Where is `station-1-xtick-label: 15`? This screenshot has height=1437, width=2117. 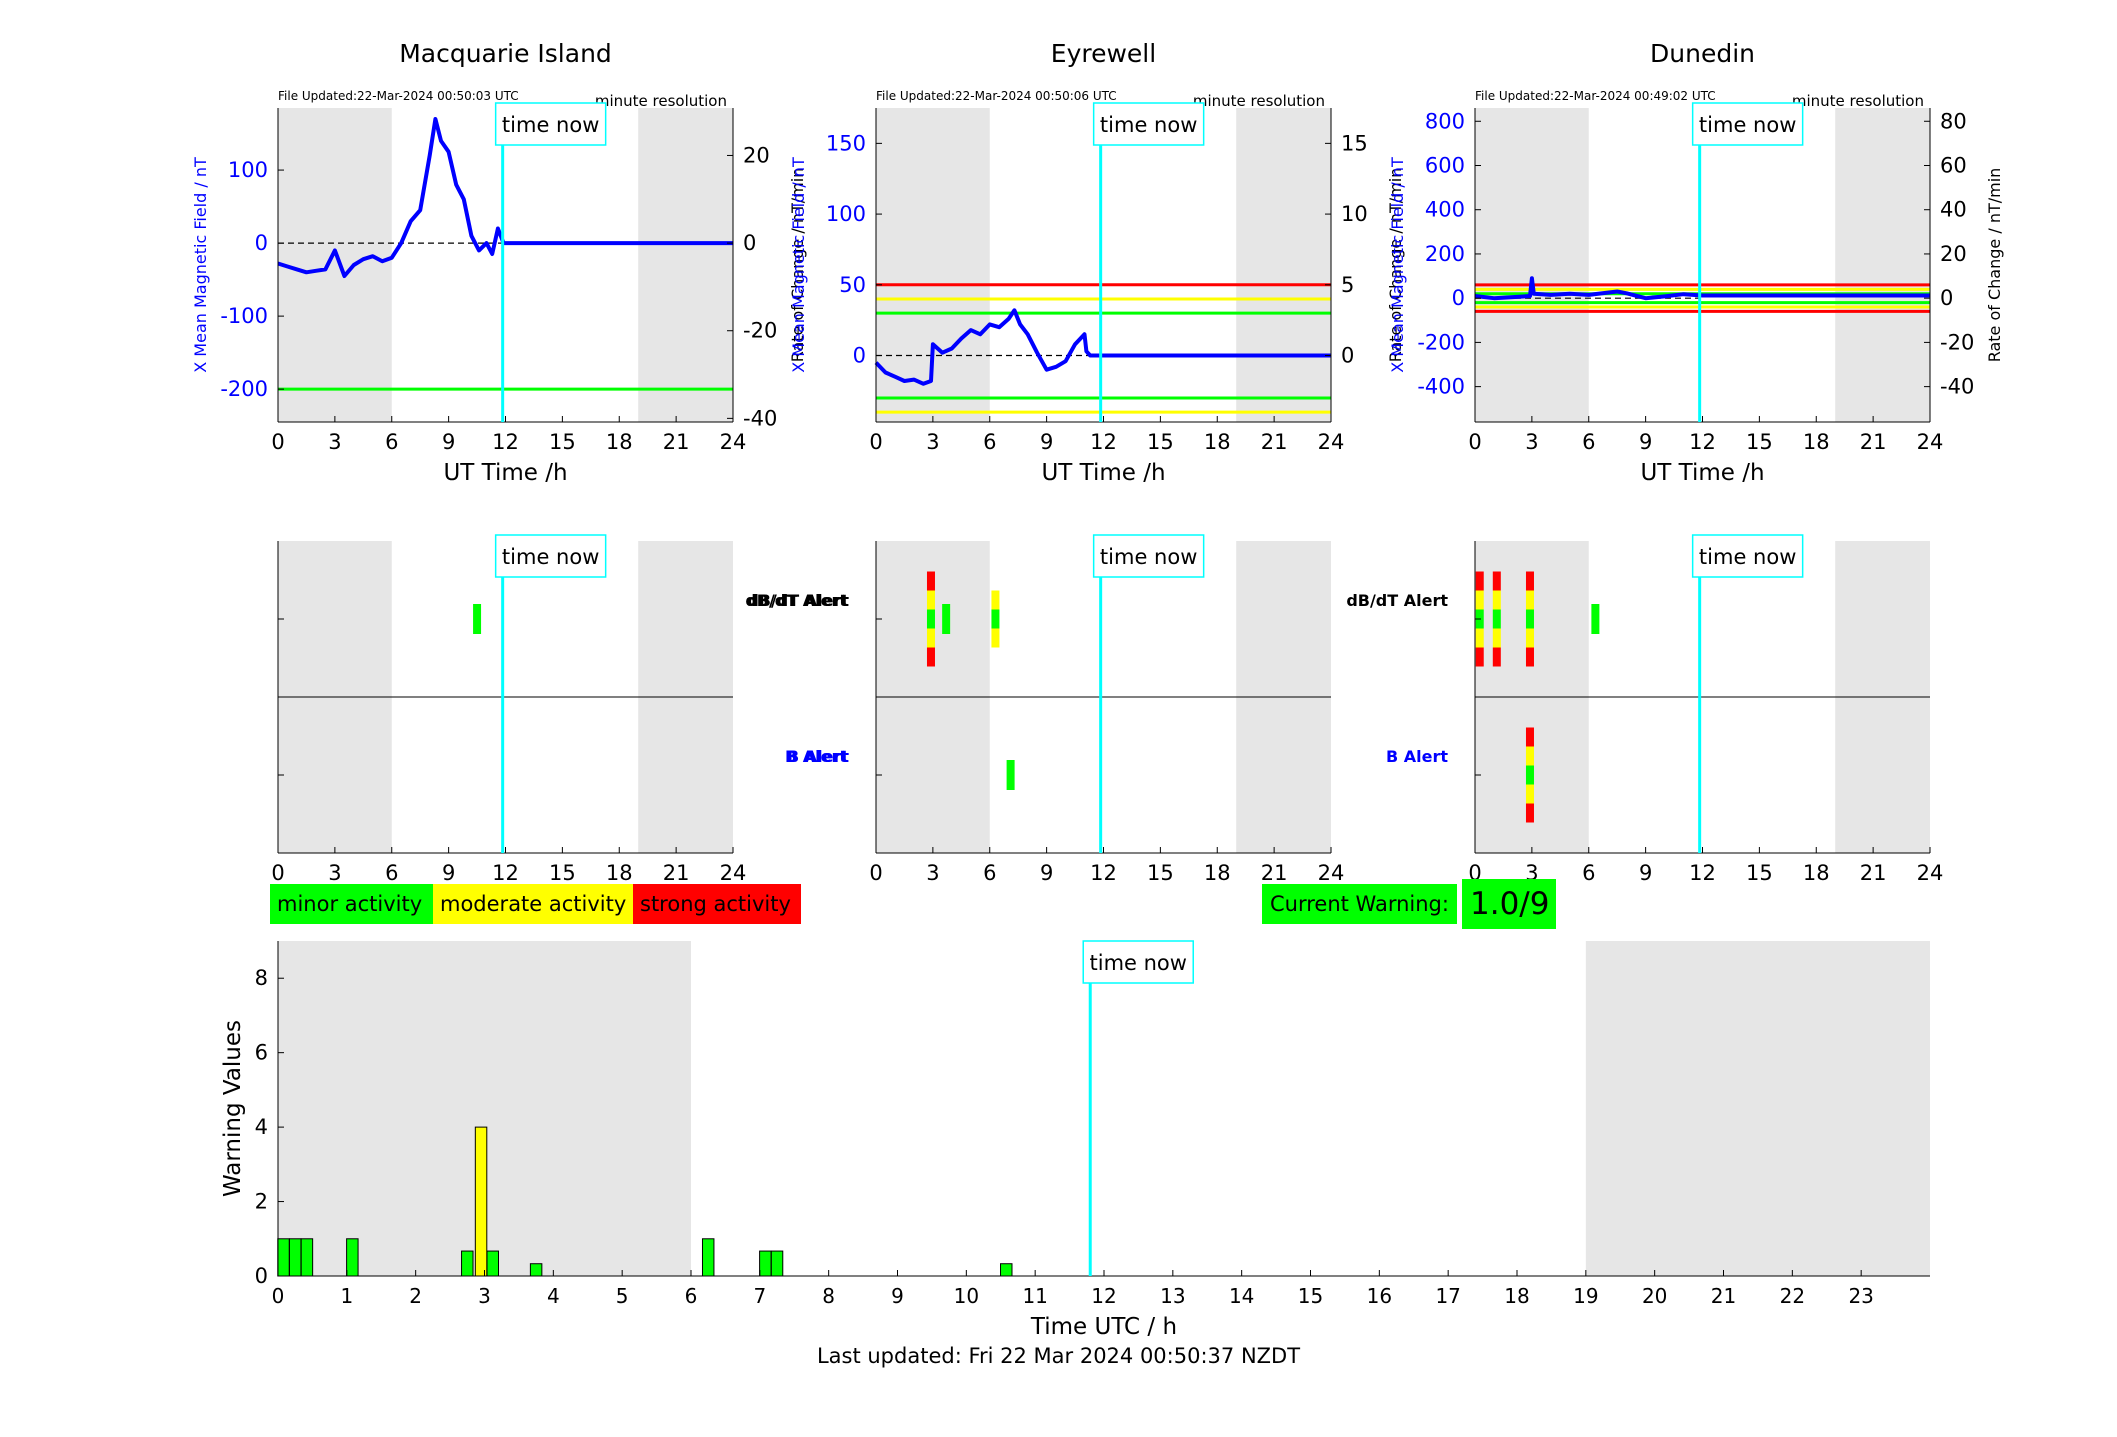 station-1-xtick-label: 15 is located at coordinates (1160, 442).